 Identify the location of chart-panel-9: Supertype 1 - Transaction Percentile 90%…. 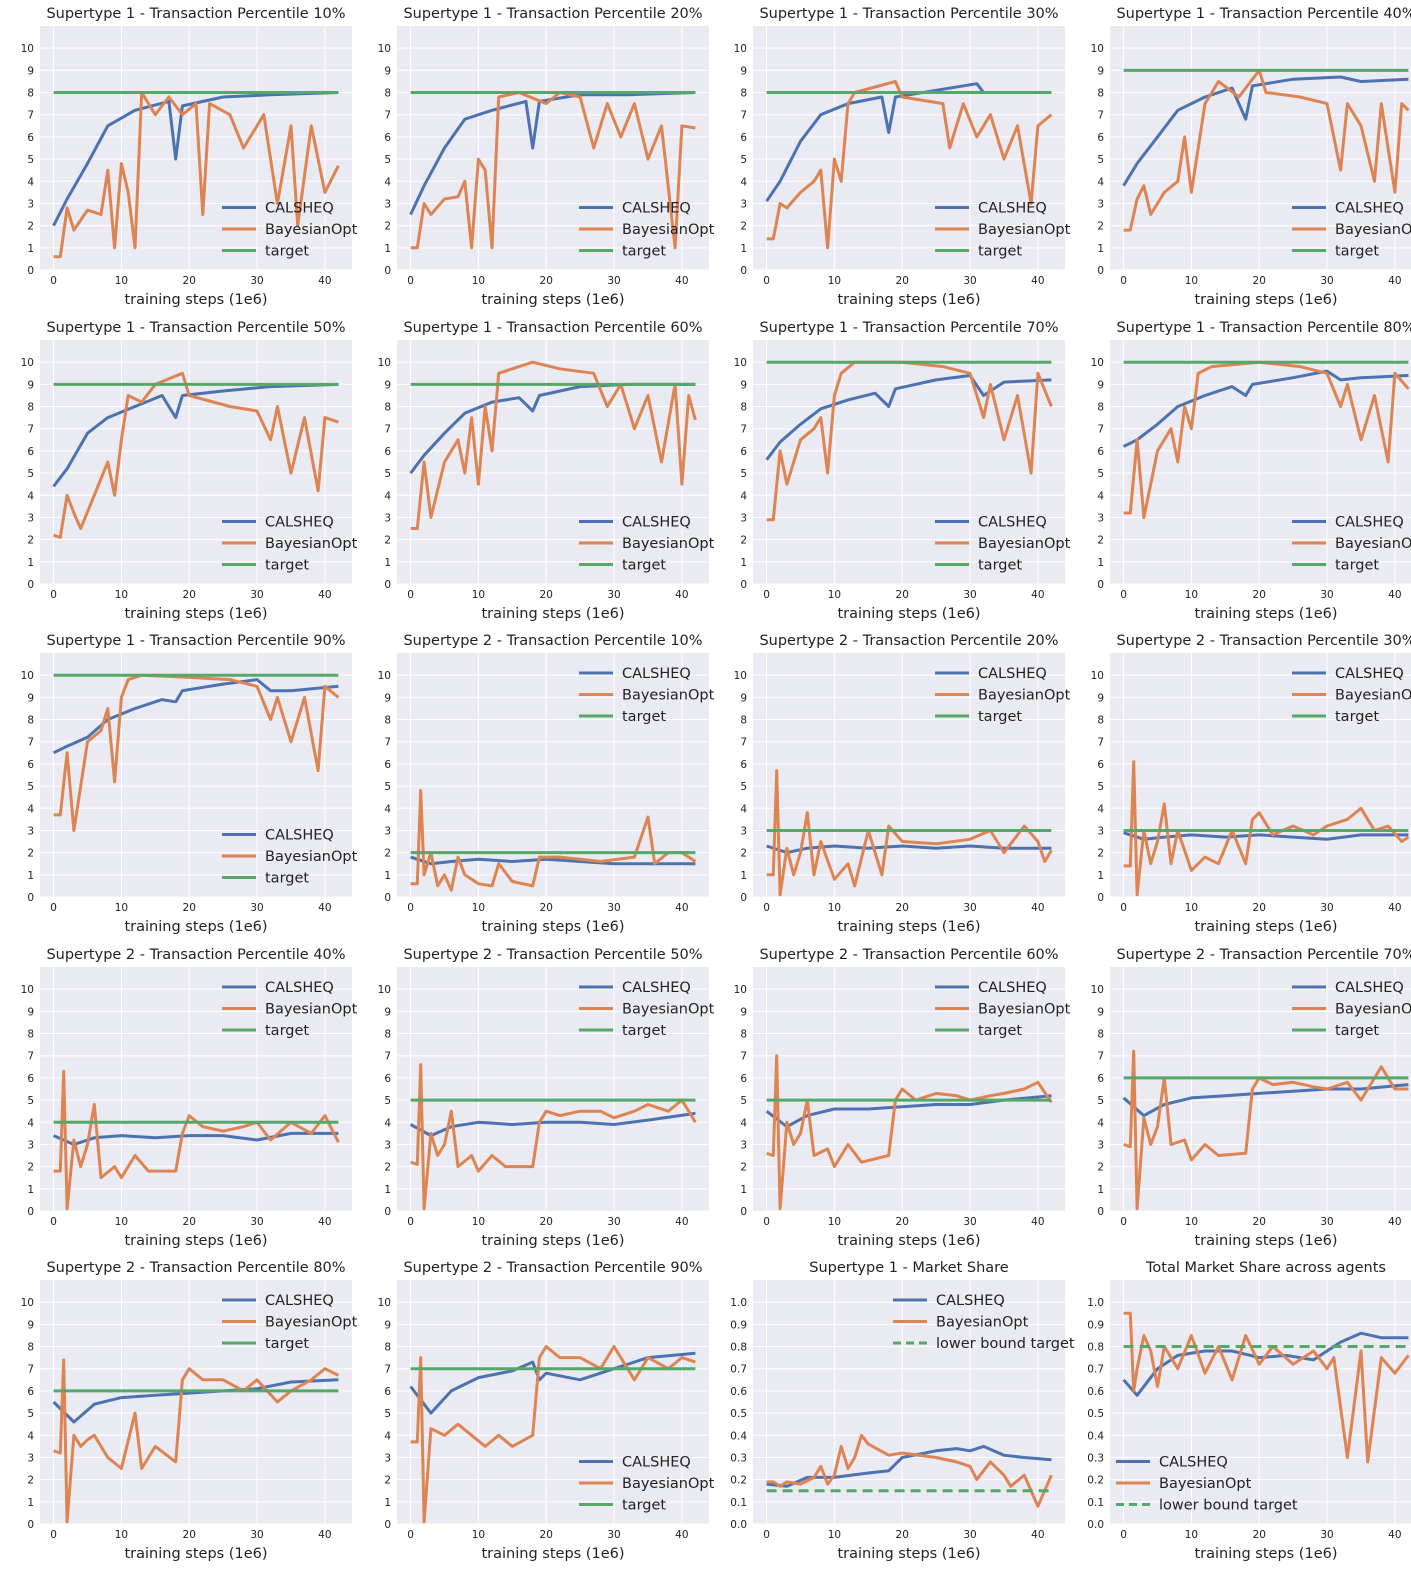
(189, 784).